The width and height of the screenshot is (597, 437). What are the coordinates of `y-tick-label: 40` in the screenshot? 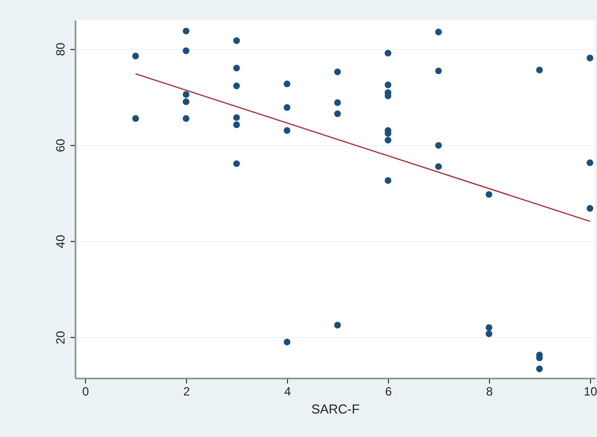 It's located at (61, 241).